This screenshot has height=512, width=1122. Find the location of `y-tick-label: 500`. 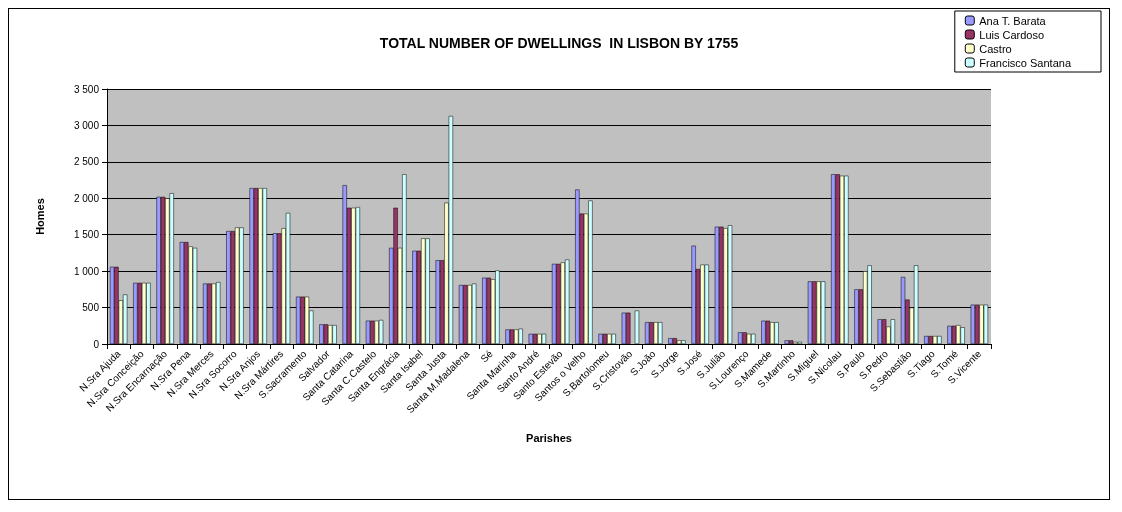

y-tick-label: 500 is located at coordinates (91, 308).